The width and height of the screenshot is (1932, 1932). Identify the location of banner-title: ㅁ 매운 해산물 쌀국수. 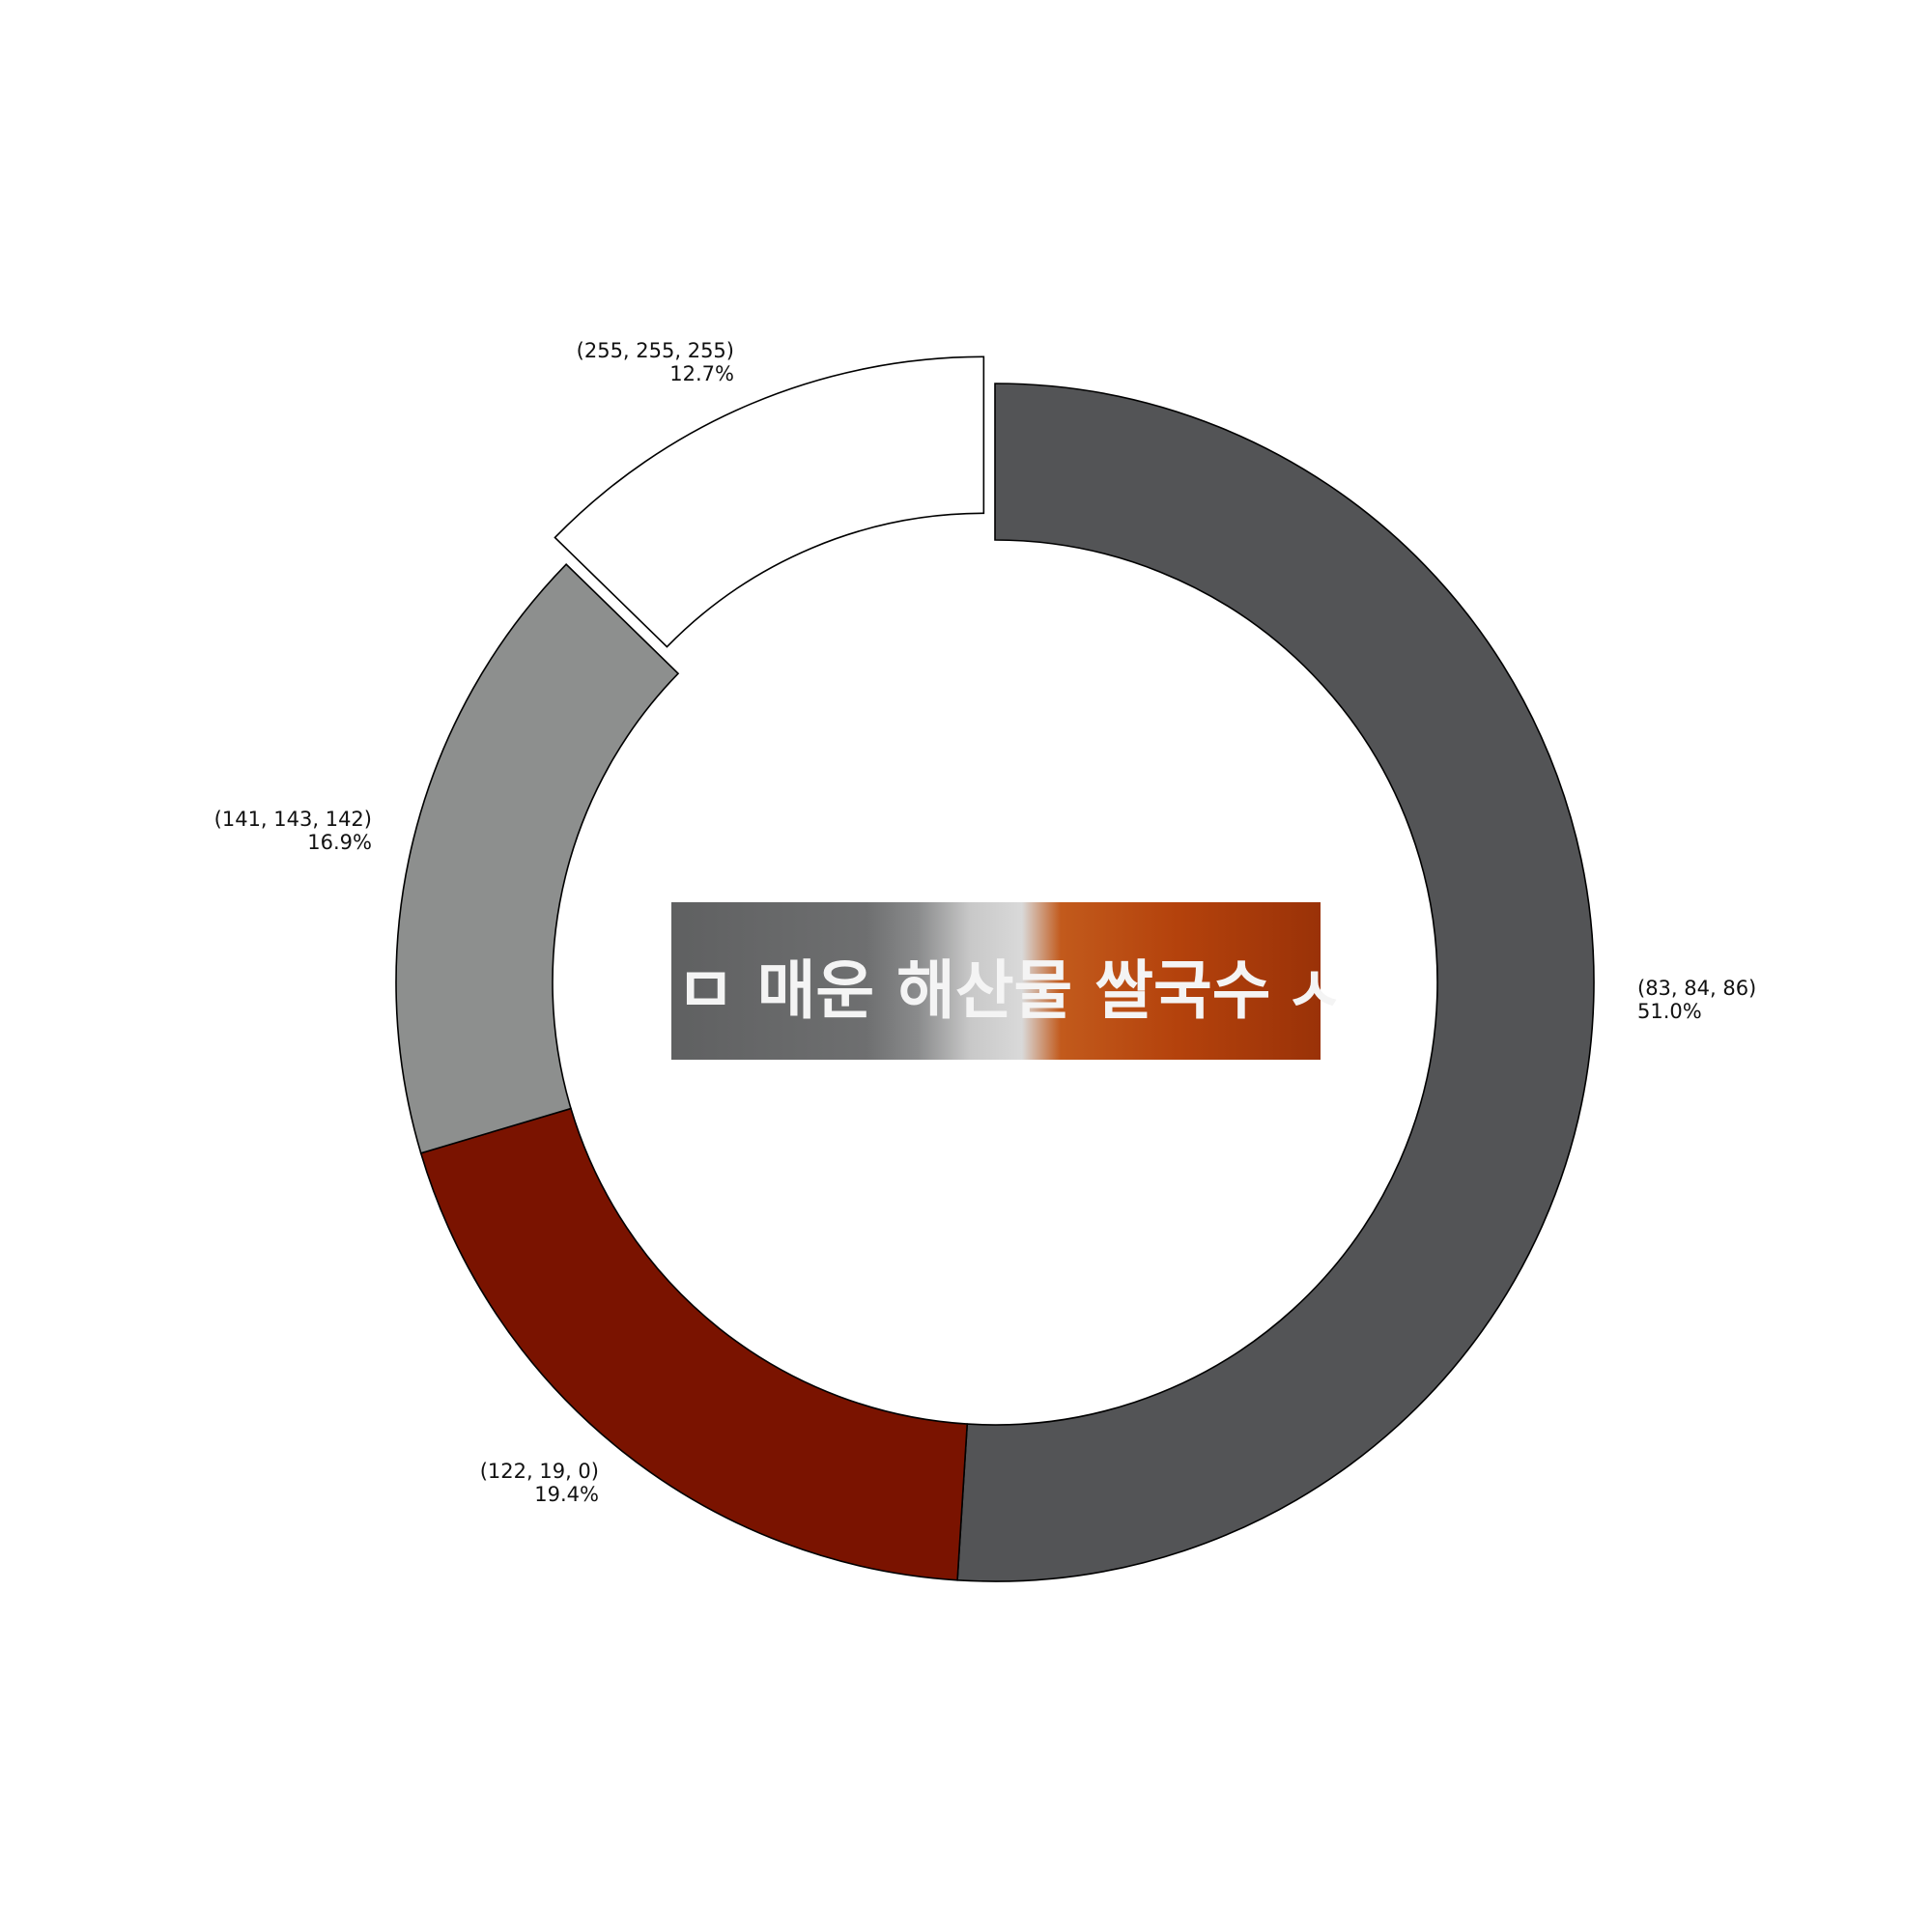
(973, 990).